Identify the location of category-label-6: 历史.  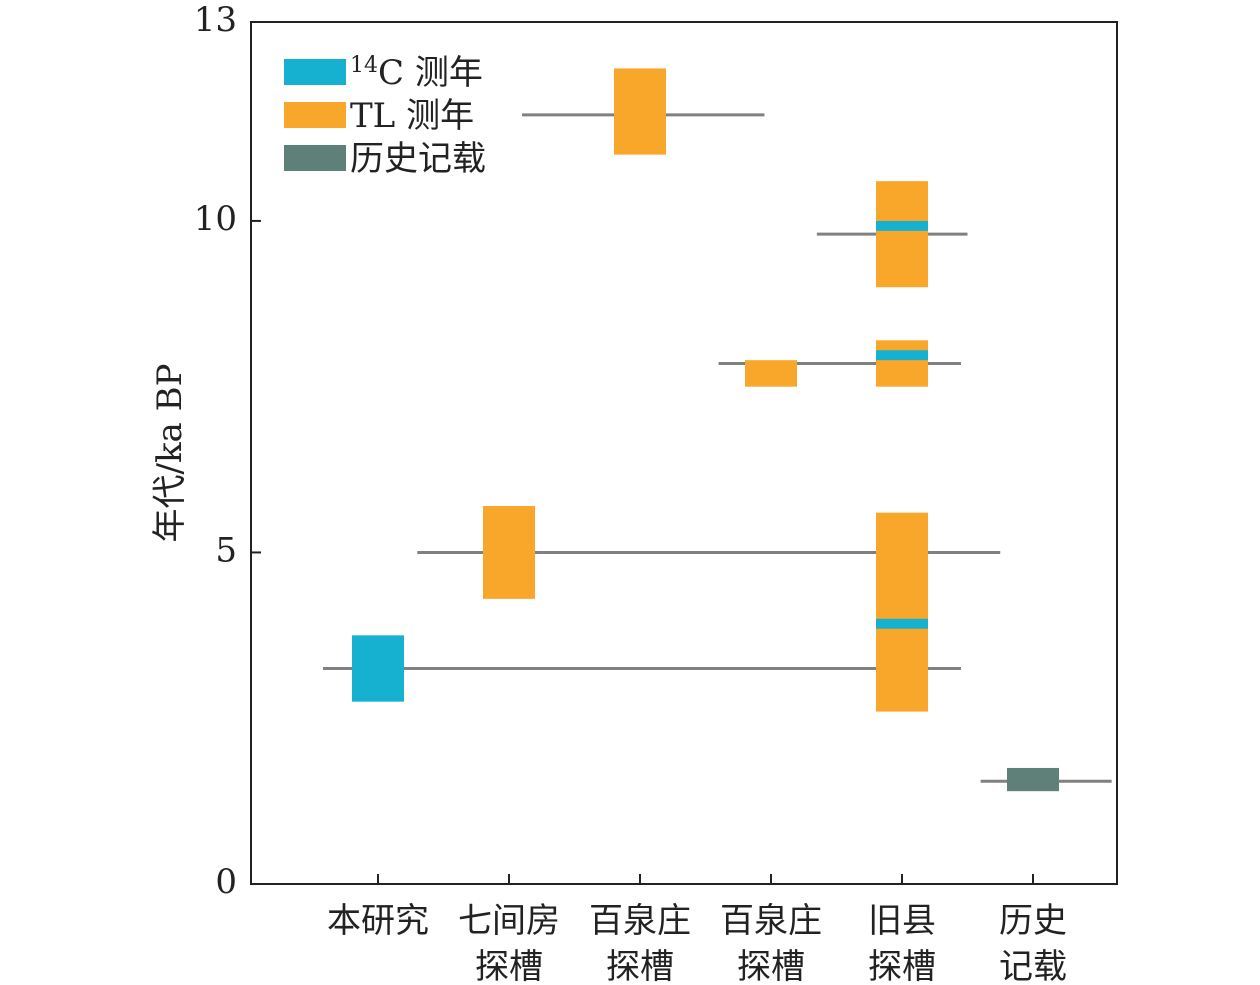
(1033, 921).